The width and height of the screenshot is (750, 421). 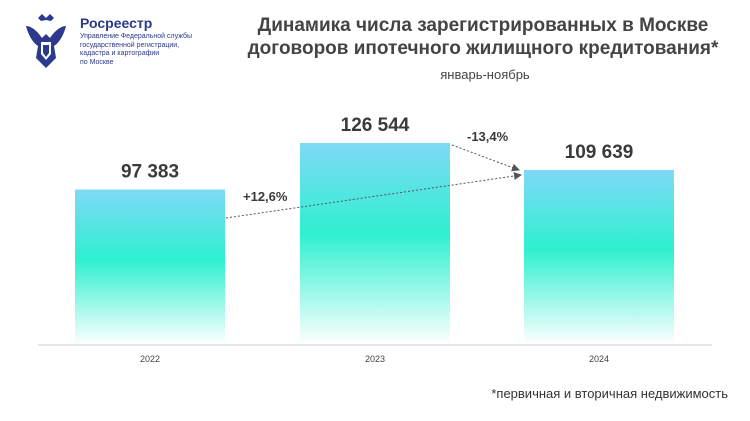 I want to click on footnote: *первичная и вторичная недвижимость, so click(x=609, y=393).